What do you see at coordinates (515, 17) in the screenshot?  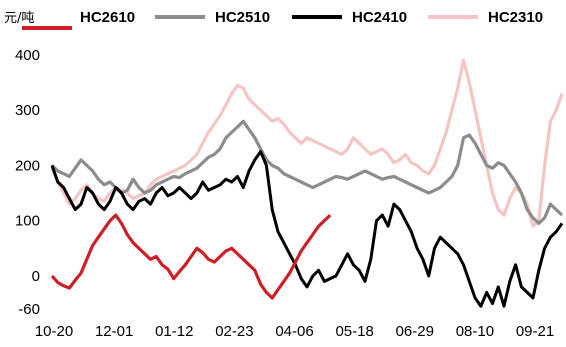 I see `legend-label-hc2310: HC2310` at bounding box center [515, 17].